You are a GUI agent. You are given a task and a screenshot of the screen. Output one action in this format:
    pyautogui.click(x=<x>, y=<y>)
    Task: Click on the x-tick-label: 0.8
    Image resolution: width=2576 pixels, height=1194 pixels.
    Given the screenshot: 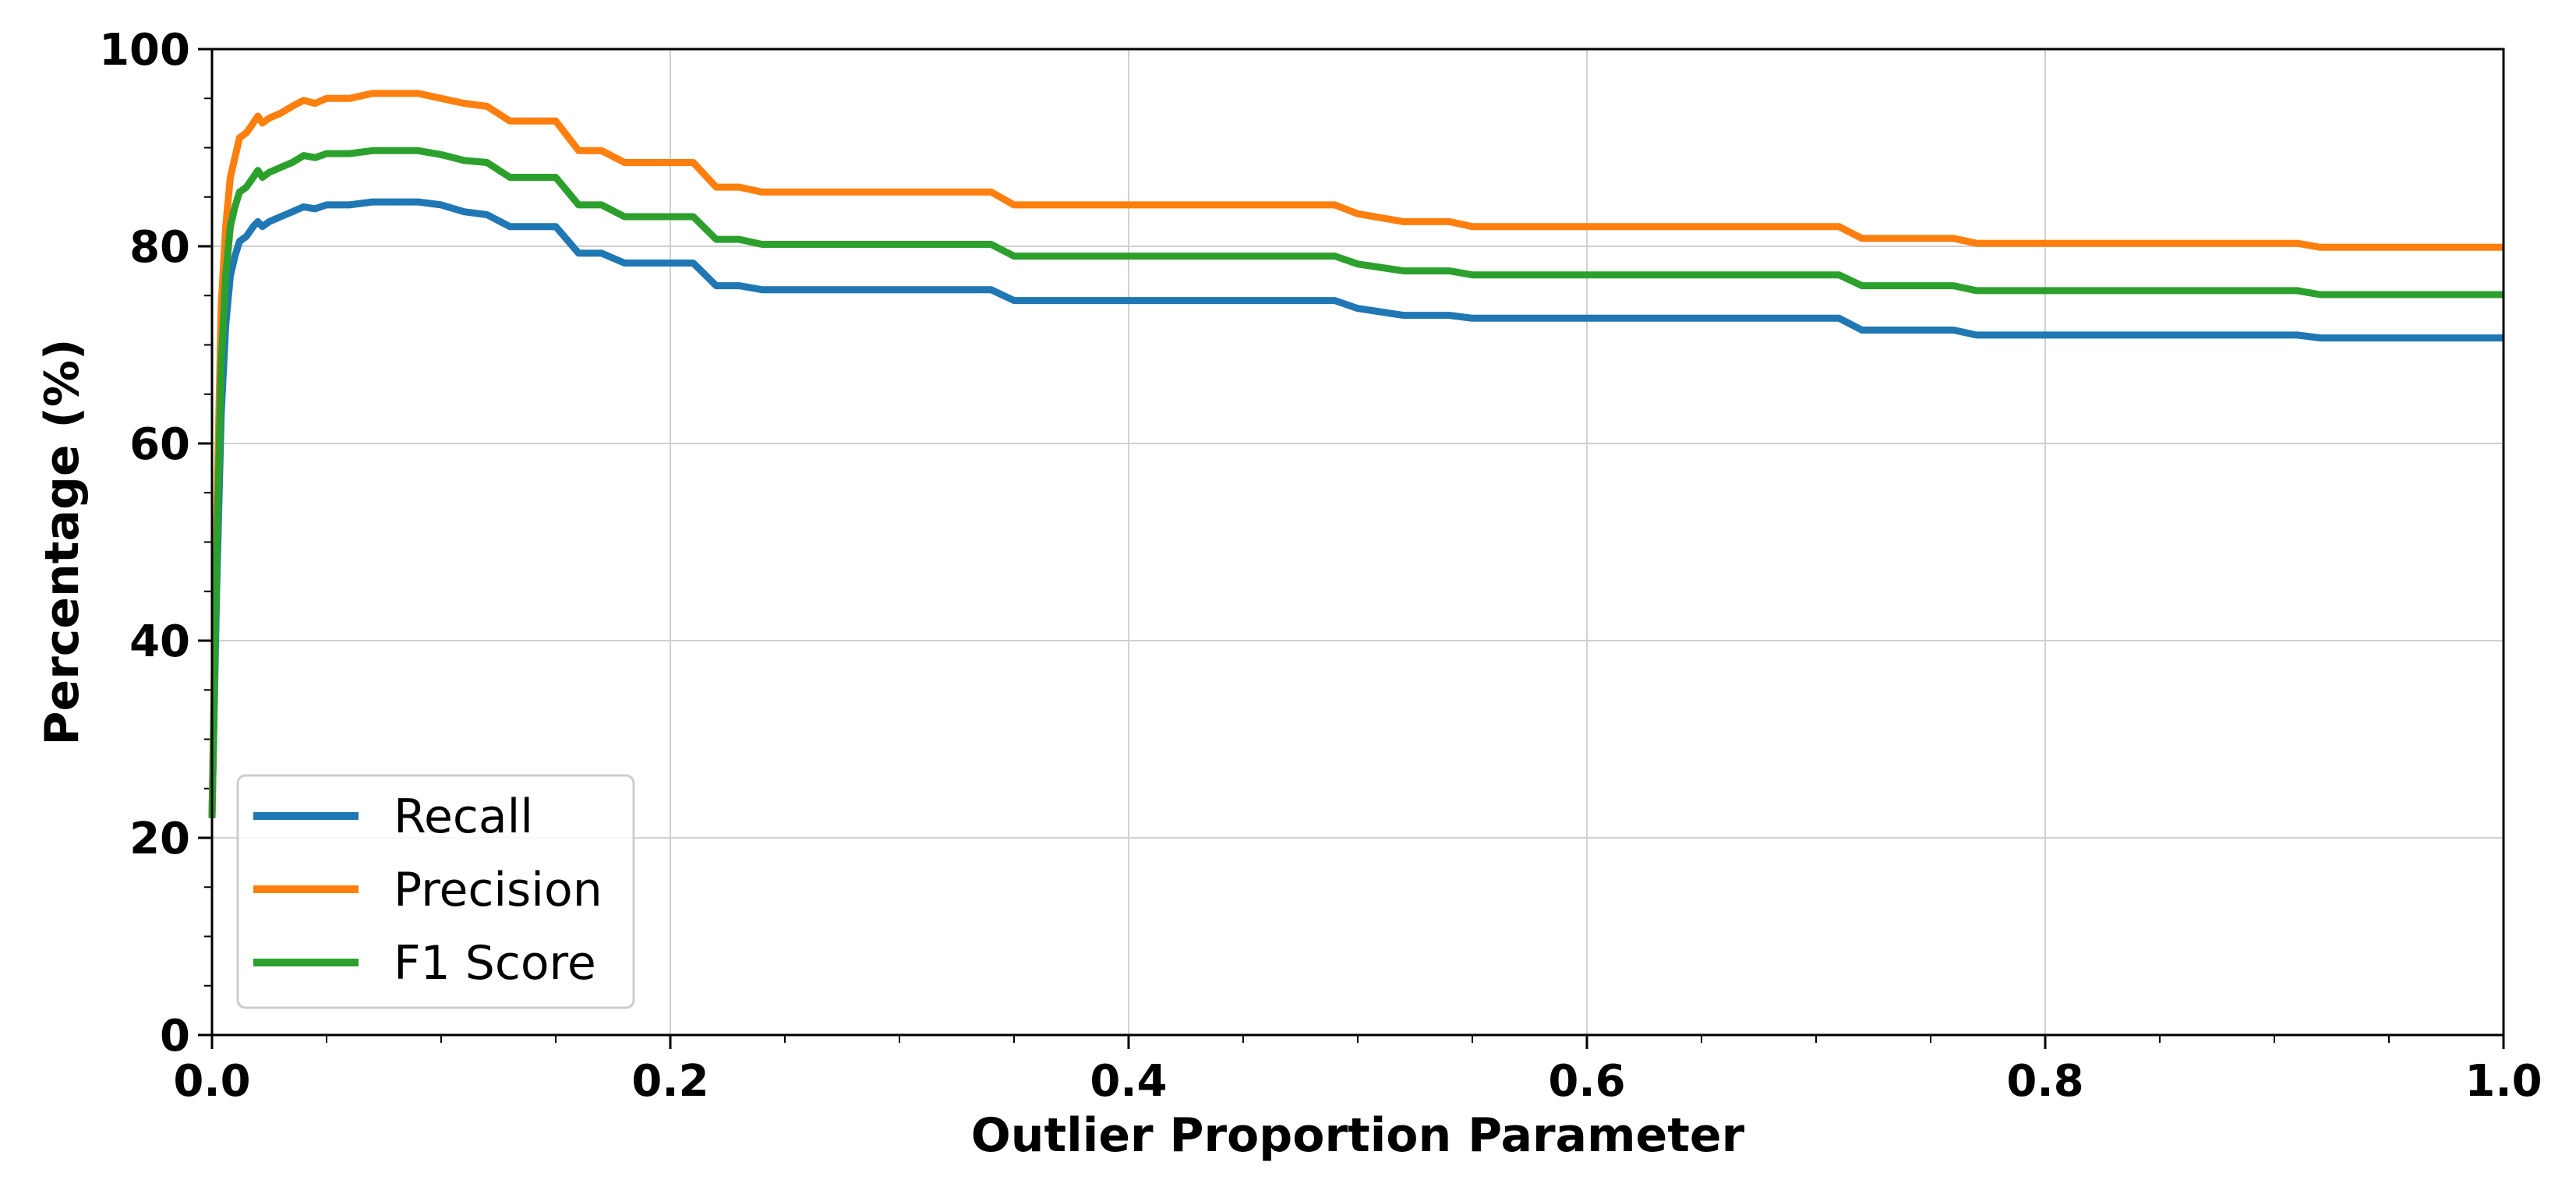 What is the action you would take?
    pyautogui.click(x=2044, y=1081)
    